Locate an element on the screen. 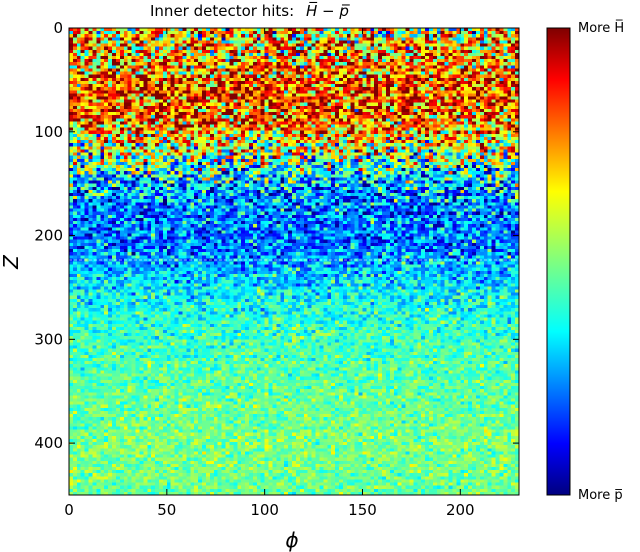 This screenshot has height=552, width=640. y-tick-label: 300 is located at coordinates (48, 339).